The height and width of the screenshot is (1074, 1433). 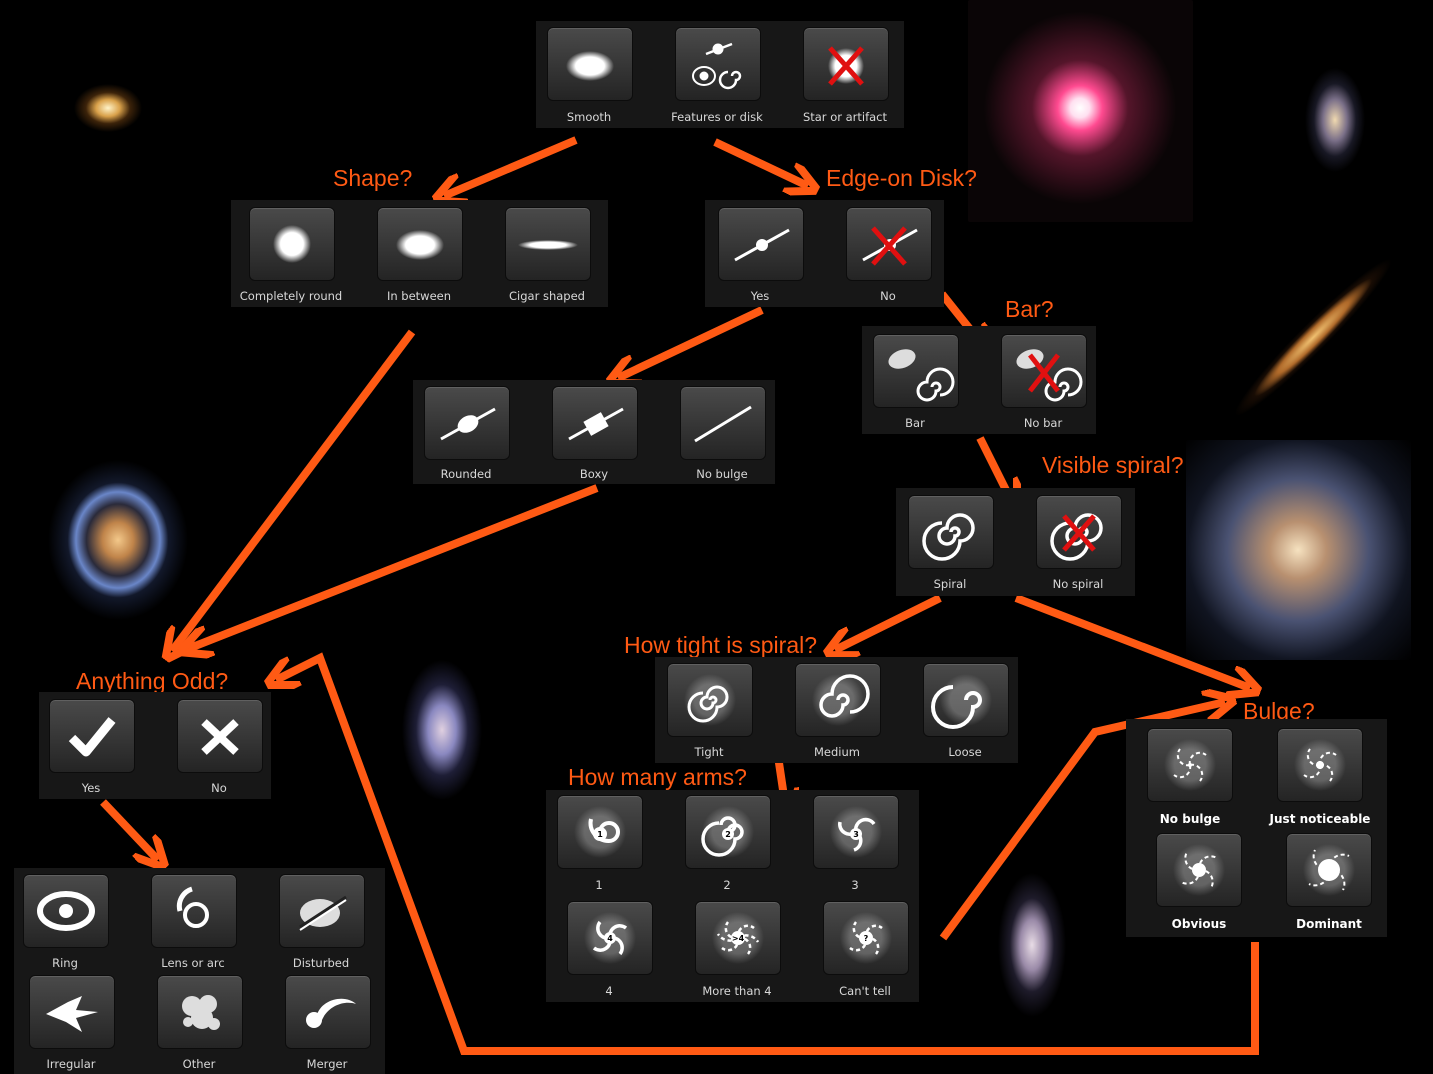 What do you see at coordinates (760, 162) in the screenshot?
I see `arrow-features-to-edgeon` at bounding box center [760, 162].